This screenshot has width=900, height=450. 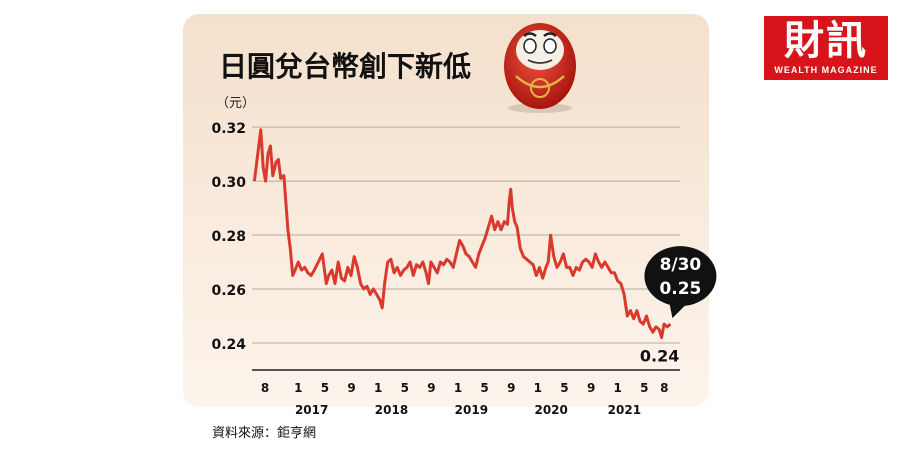 I want to click on brand-logo: 財訊 WEALTH MAGAZINE, so click(x=826, y=48).